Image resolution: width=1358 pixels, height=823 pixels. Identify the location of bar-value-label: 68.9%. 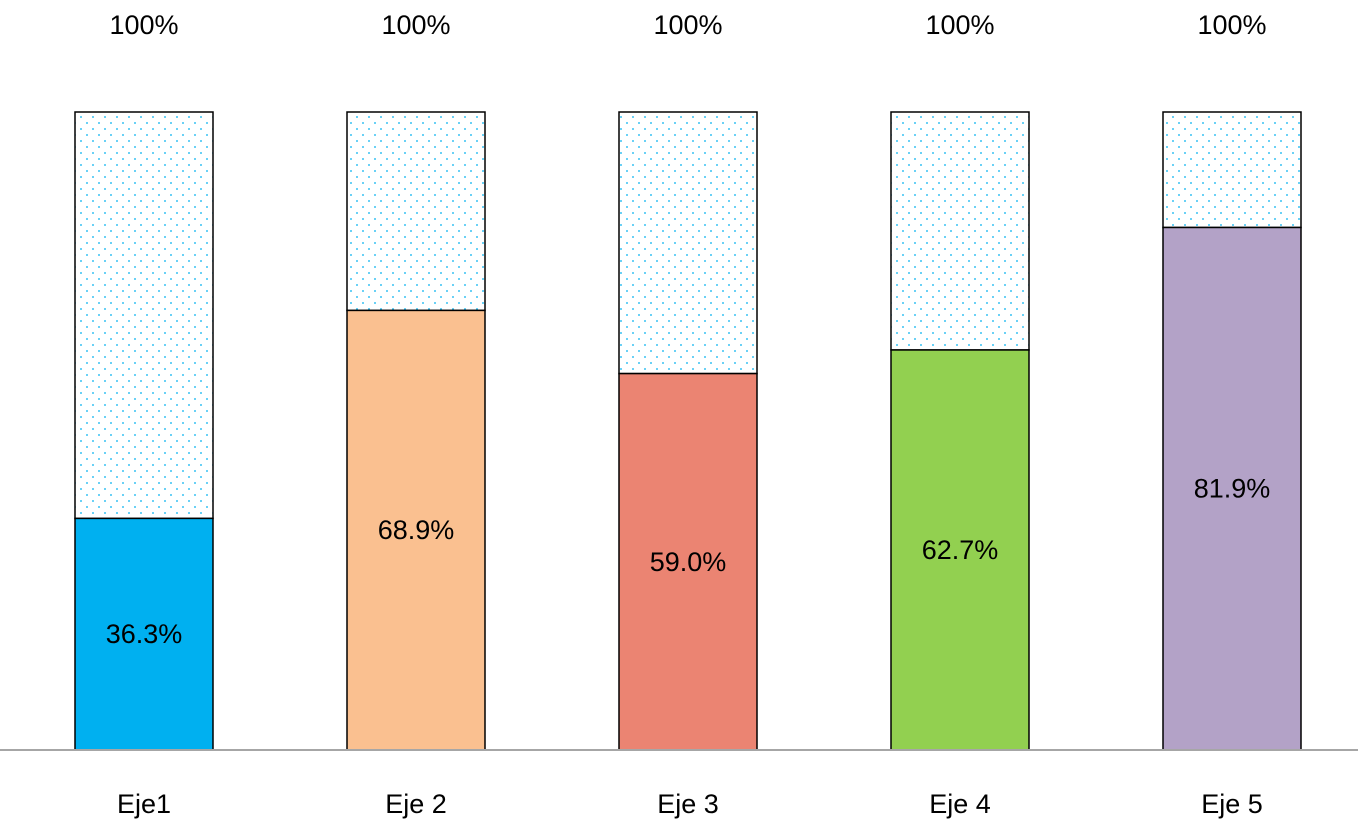
(416, 530).